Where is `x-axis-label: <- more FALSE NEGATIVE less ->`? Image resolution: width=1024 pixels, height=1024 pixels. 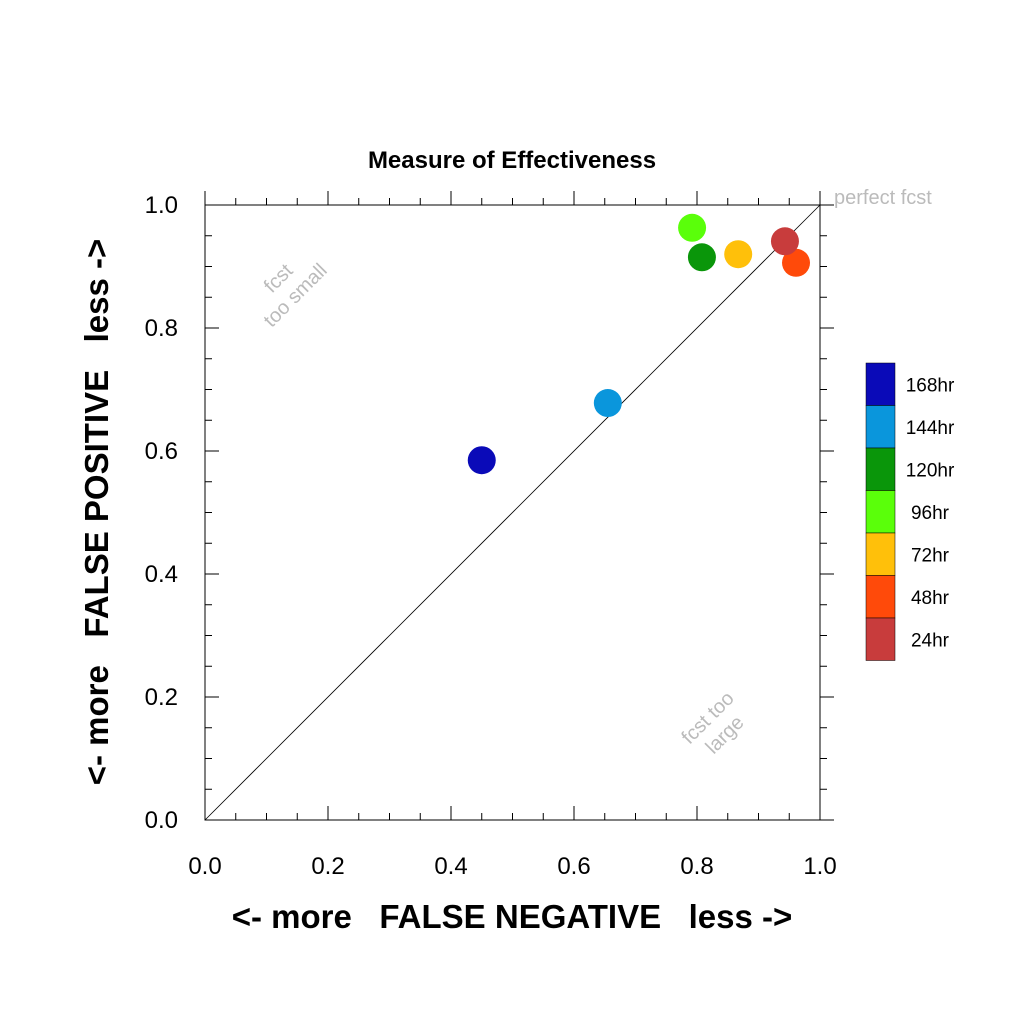 x-axis-label: <- more FALSE NEGATIVE less -> is located at coordinates (512, 916).